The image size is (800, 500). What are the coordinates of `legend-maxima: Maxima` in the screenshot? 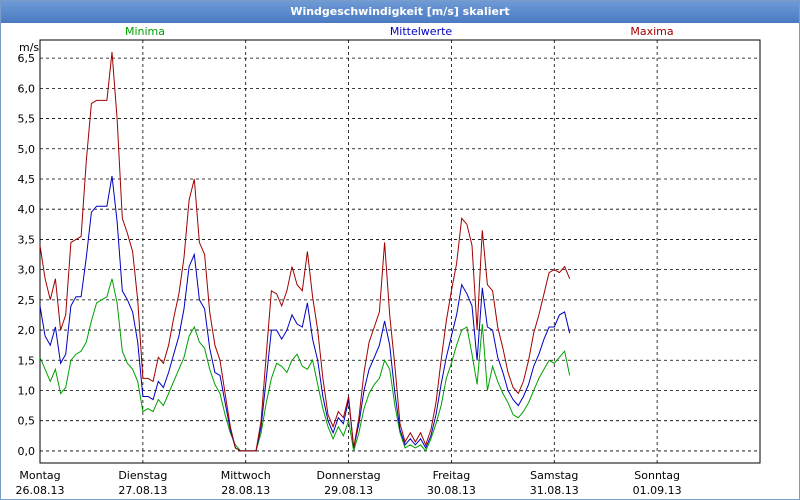 It's located at (651, 31).